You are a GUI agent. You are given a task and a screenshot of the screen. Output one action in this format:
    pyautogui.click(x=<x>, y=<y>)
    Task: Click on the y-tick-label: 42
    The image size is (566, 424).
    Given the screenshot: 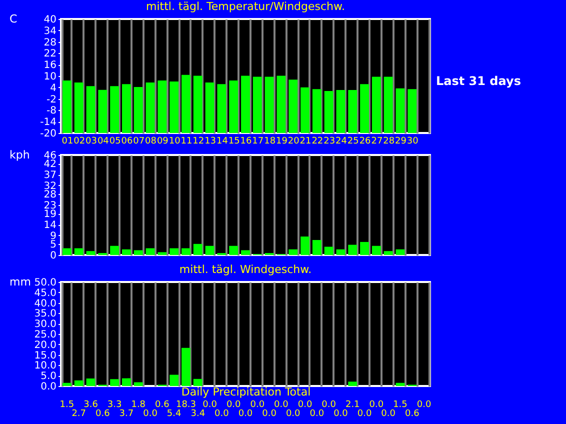 What is the action you would take?
    pyautogui.click(x=50, y=164)
    